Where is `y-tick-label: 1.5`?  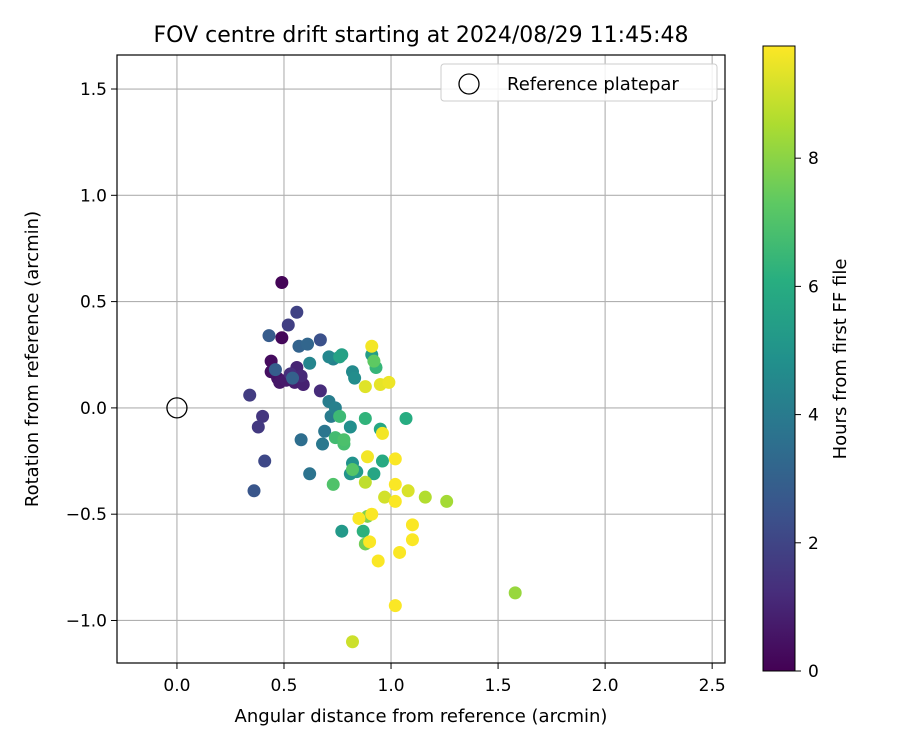 y-tick-label: 1.5 is located at coordinates (93, 90).